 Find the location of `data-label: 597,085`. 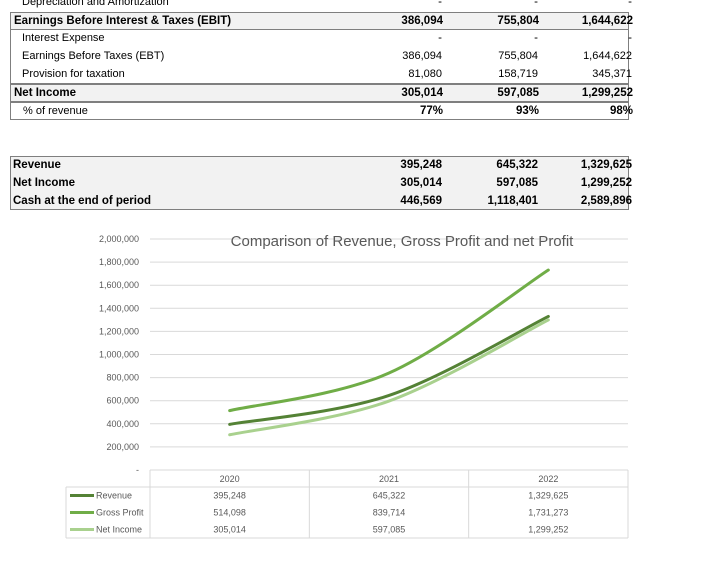

data-label: 597,085 is located at coordinates (389, 530).